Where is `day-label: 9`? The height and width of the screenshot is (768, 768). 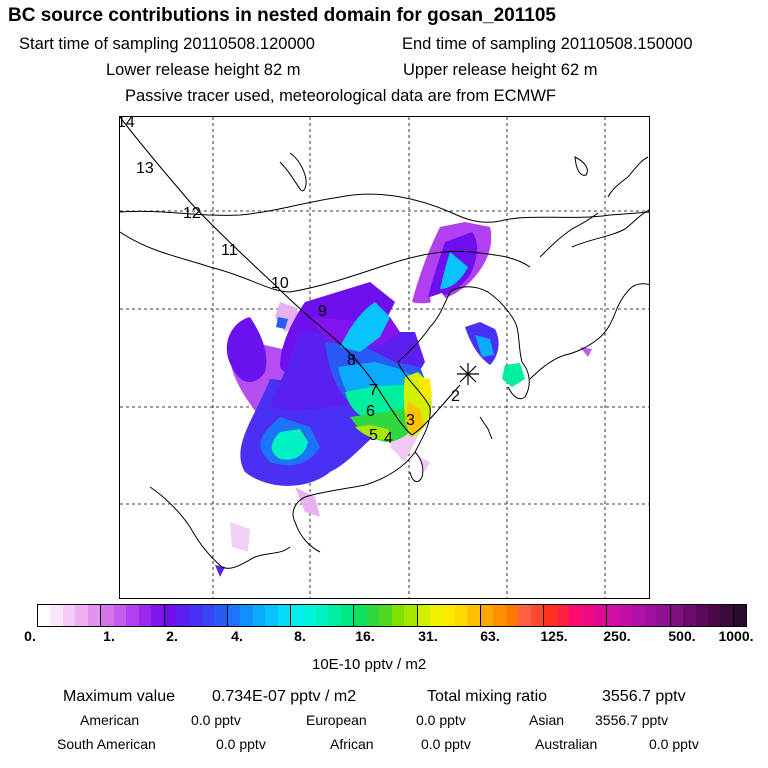 day-label: 9 is located at coordinates (322, 311).